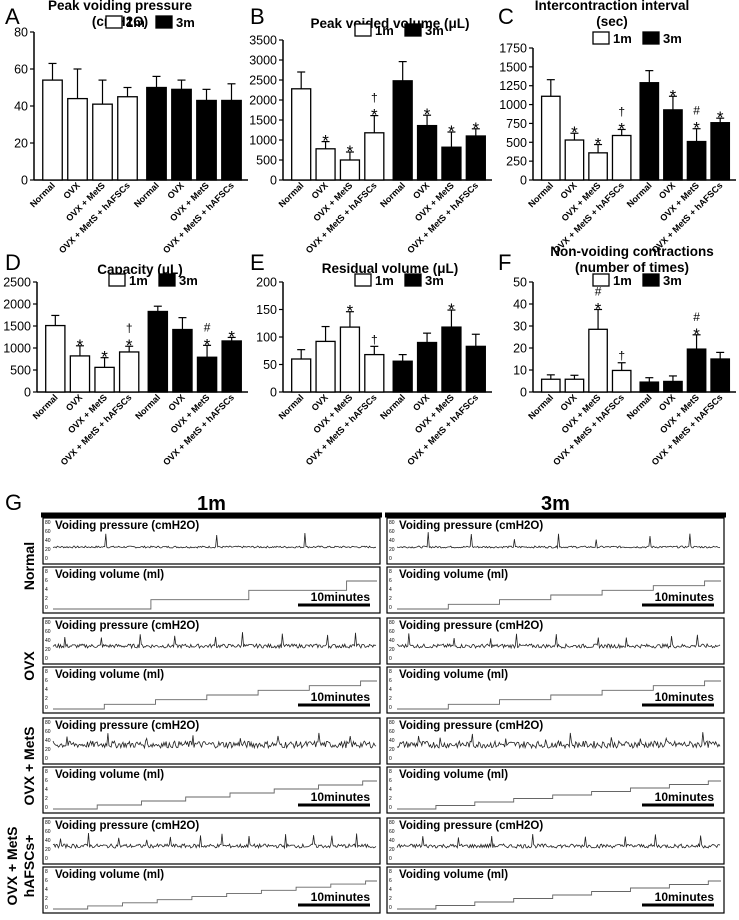 The image size is (739, 920). What do you see at coordinates (516, 162) in the screenshot?
I see `y-tick-label: 250` at bounding box center [516, 162].